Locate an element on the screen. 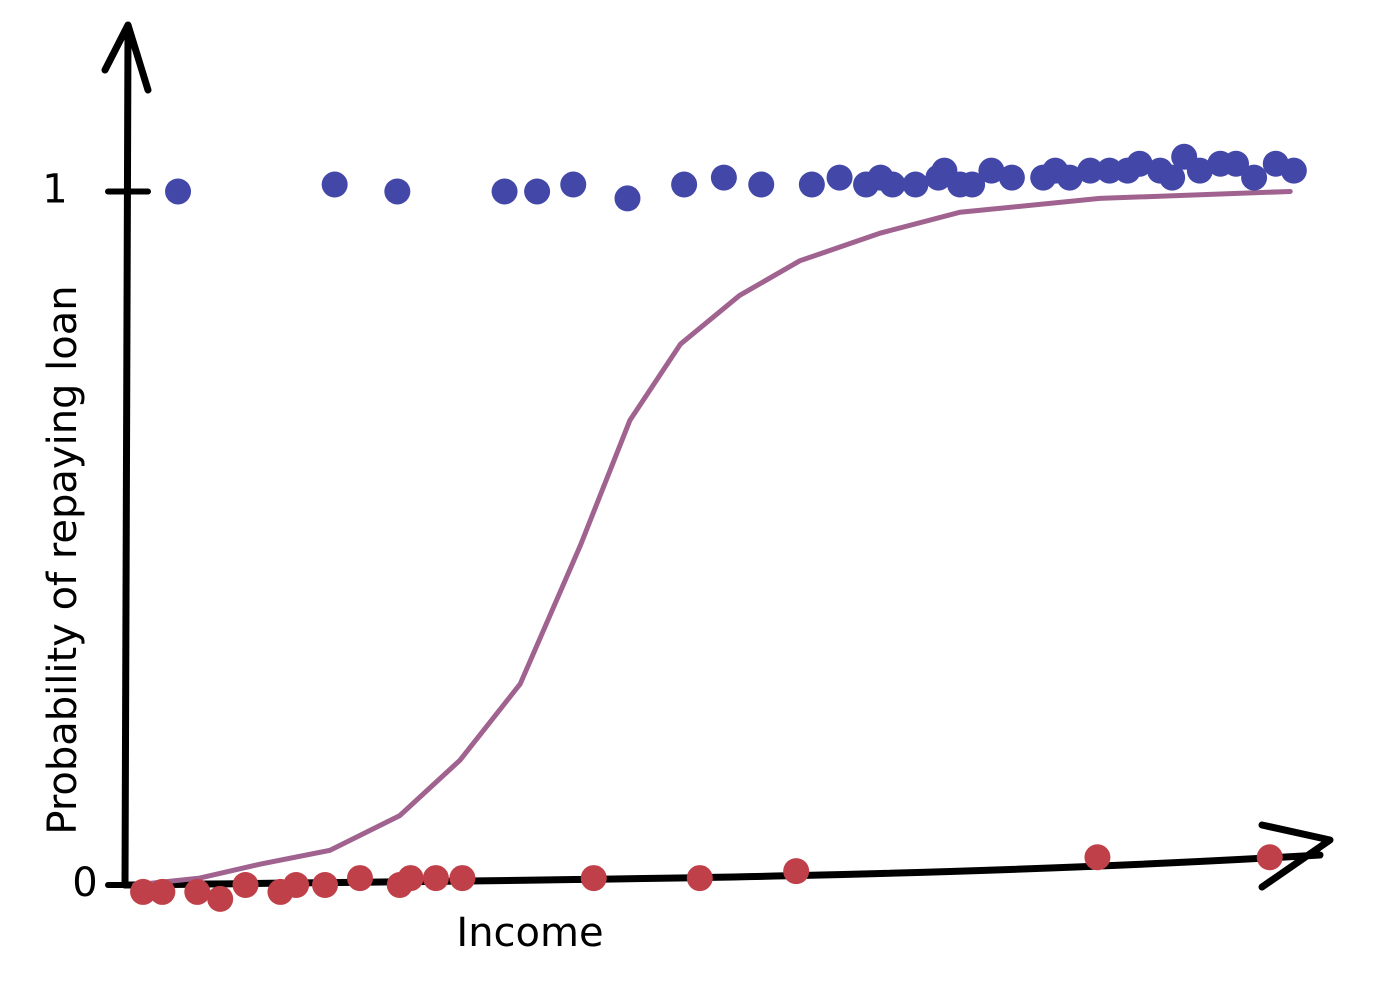  x-axis-label: Income is located at coordinates (529, 933).